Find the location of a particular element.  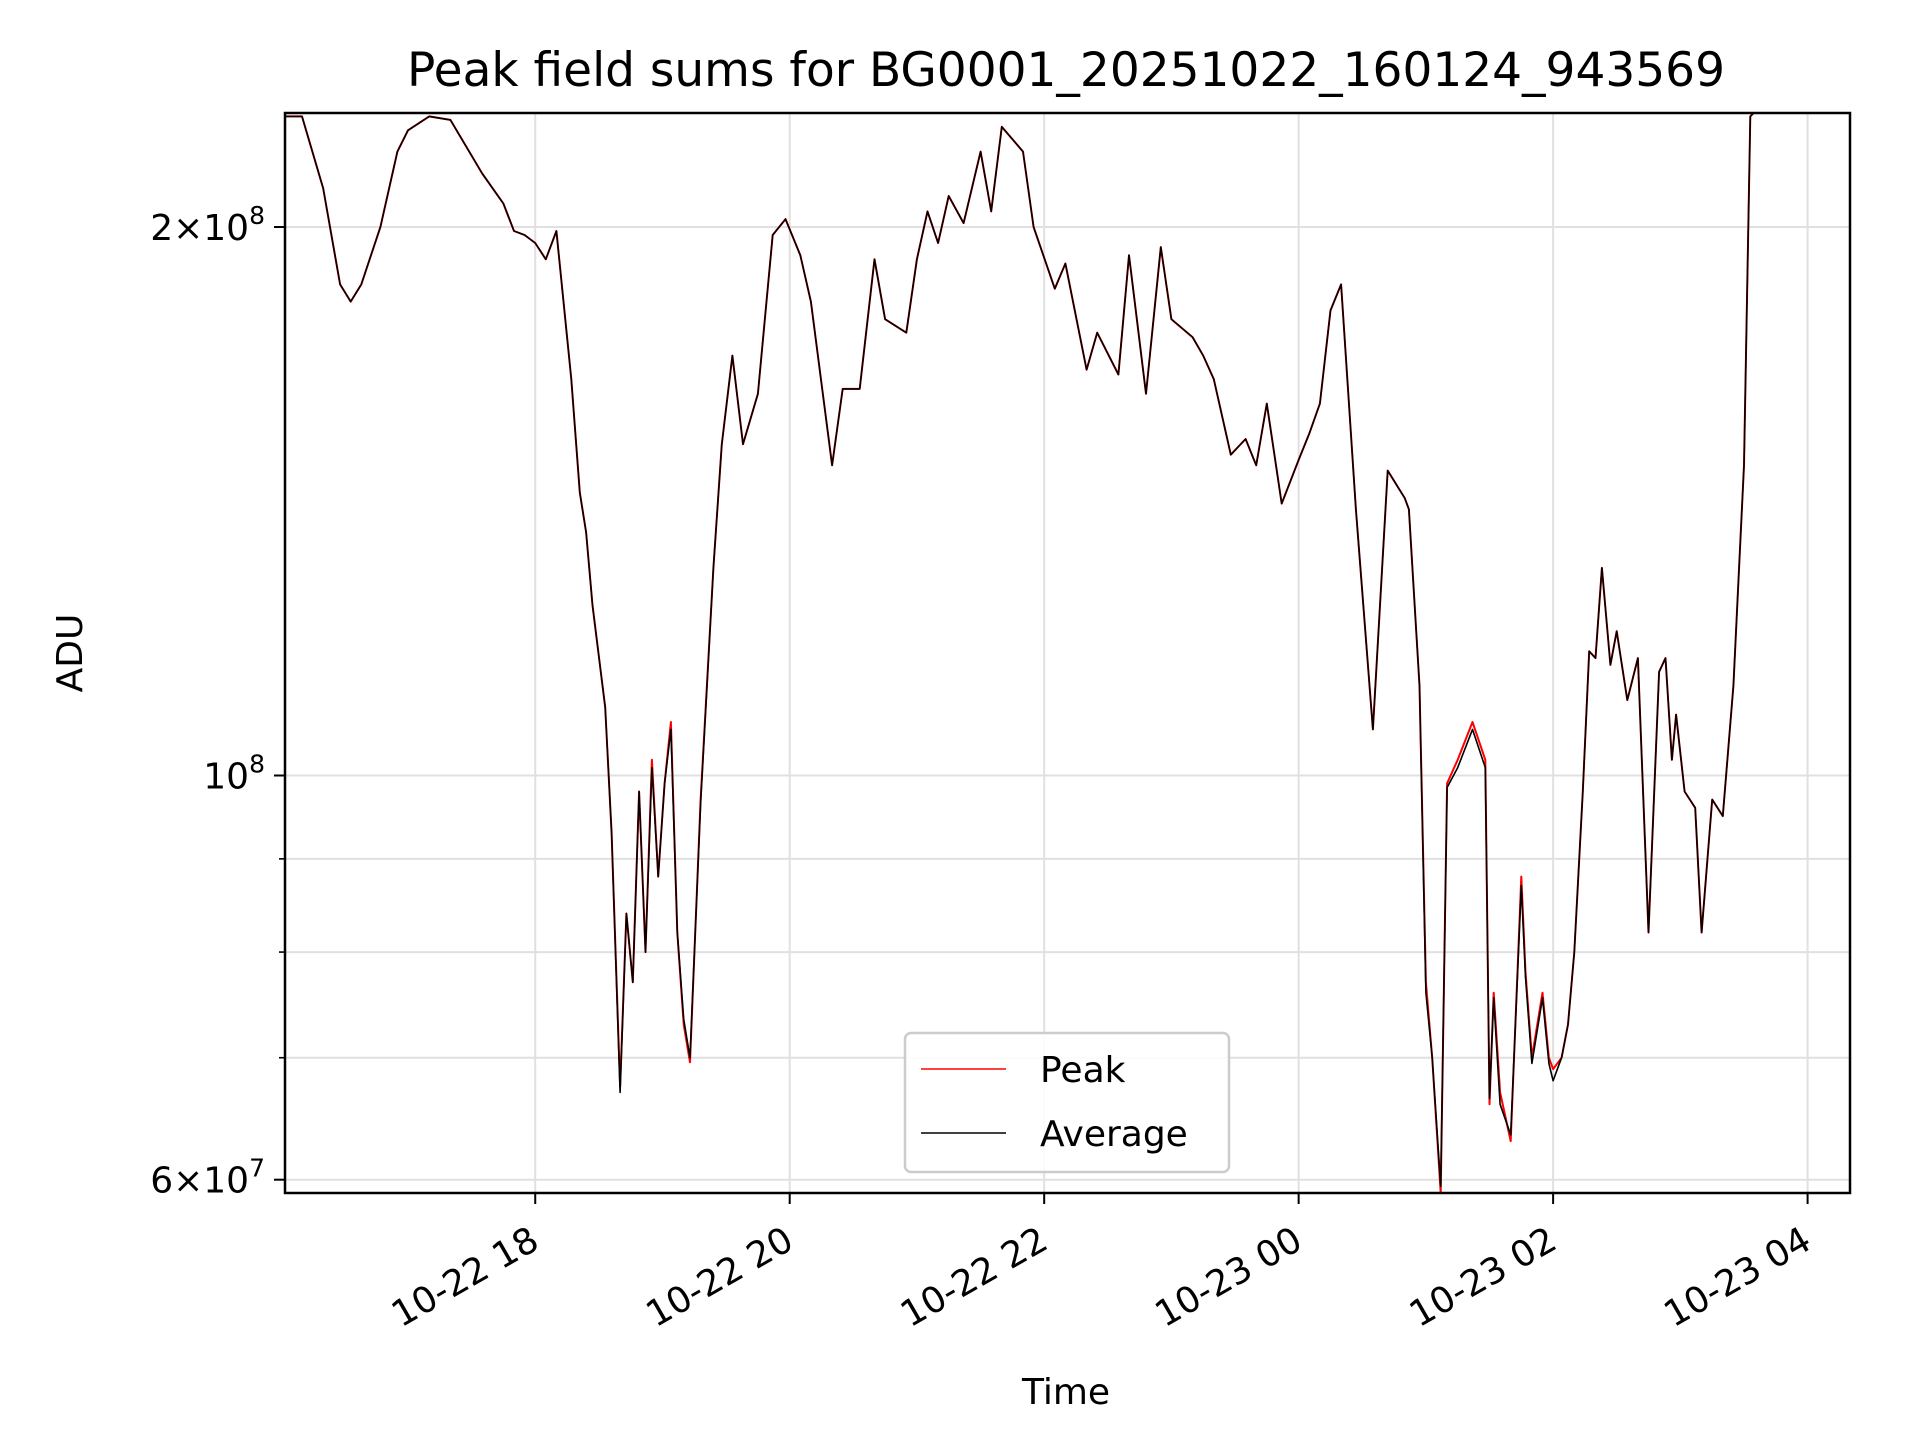

y-tick-label: 2×108 is located at coordinates (207, 225).